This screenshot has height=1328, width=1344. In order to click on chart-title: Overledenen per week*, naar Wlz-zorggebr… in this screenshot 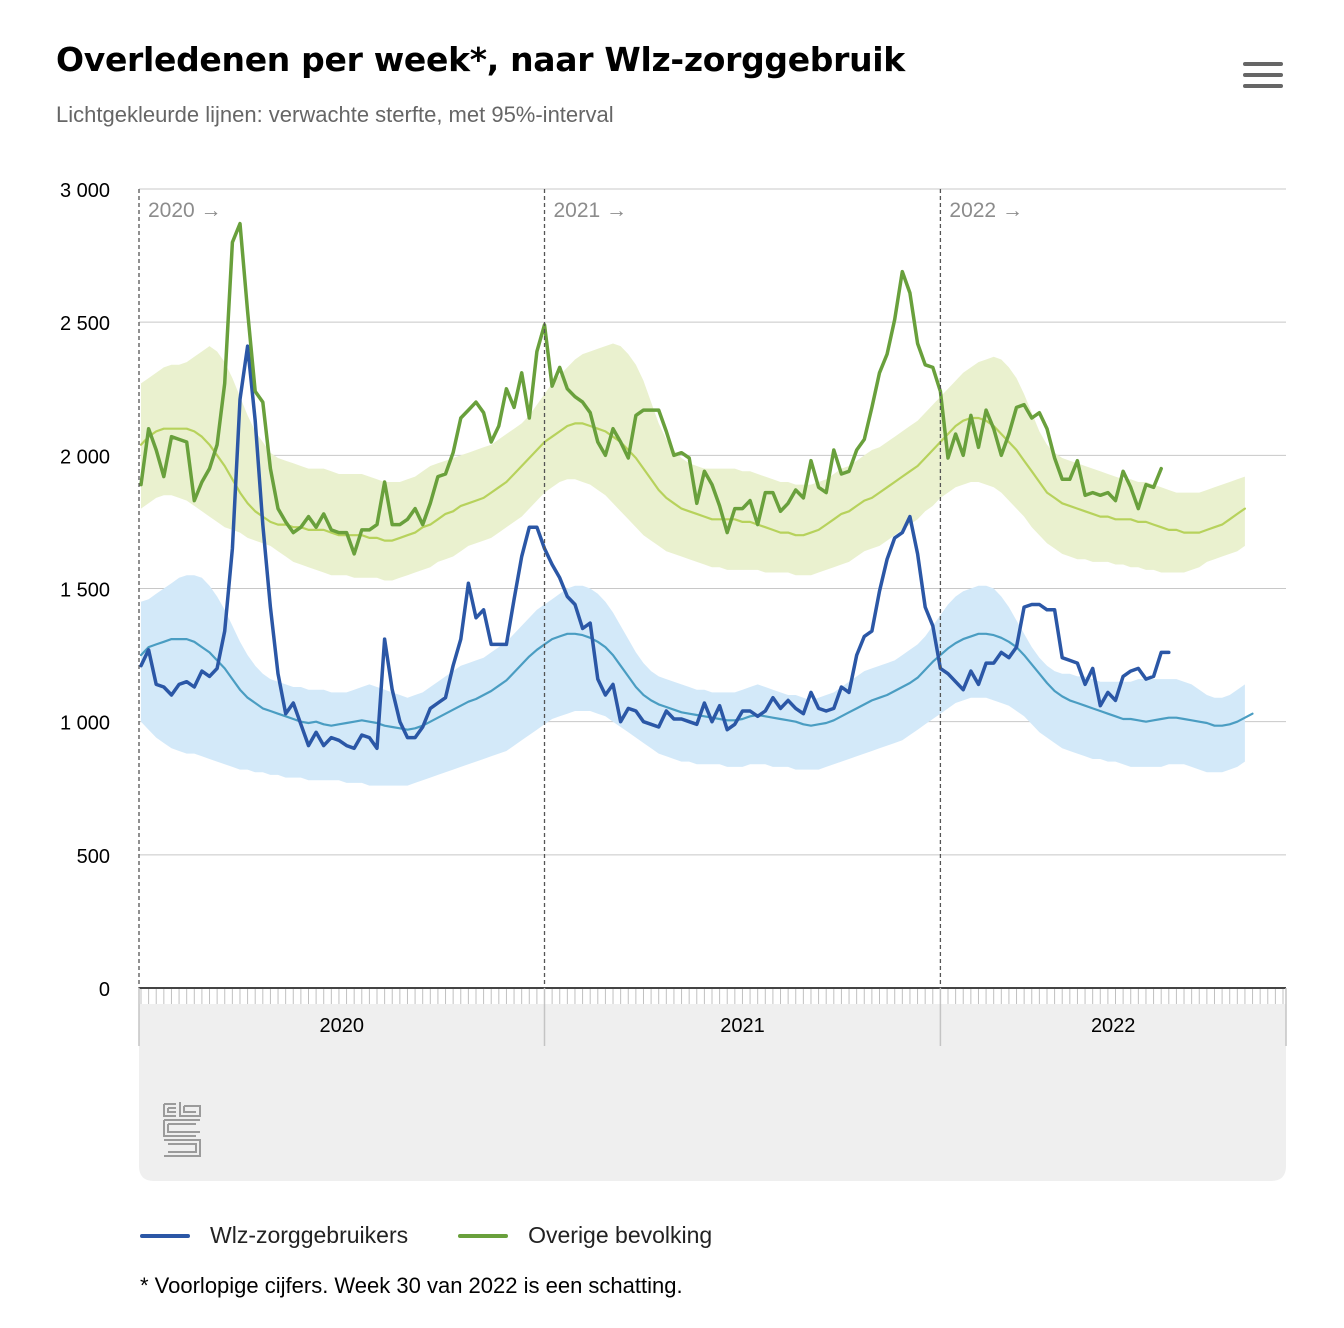, I will do `click(480, 59)`.